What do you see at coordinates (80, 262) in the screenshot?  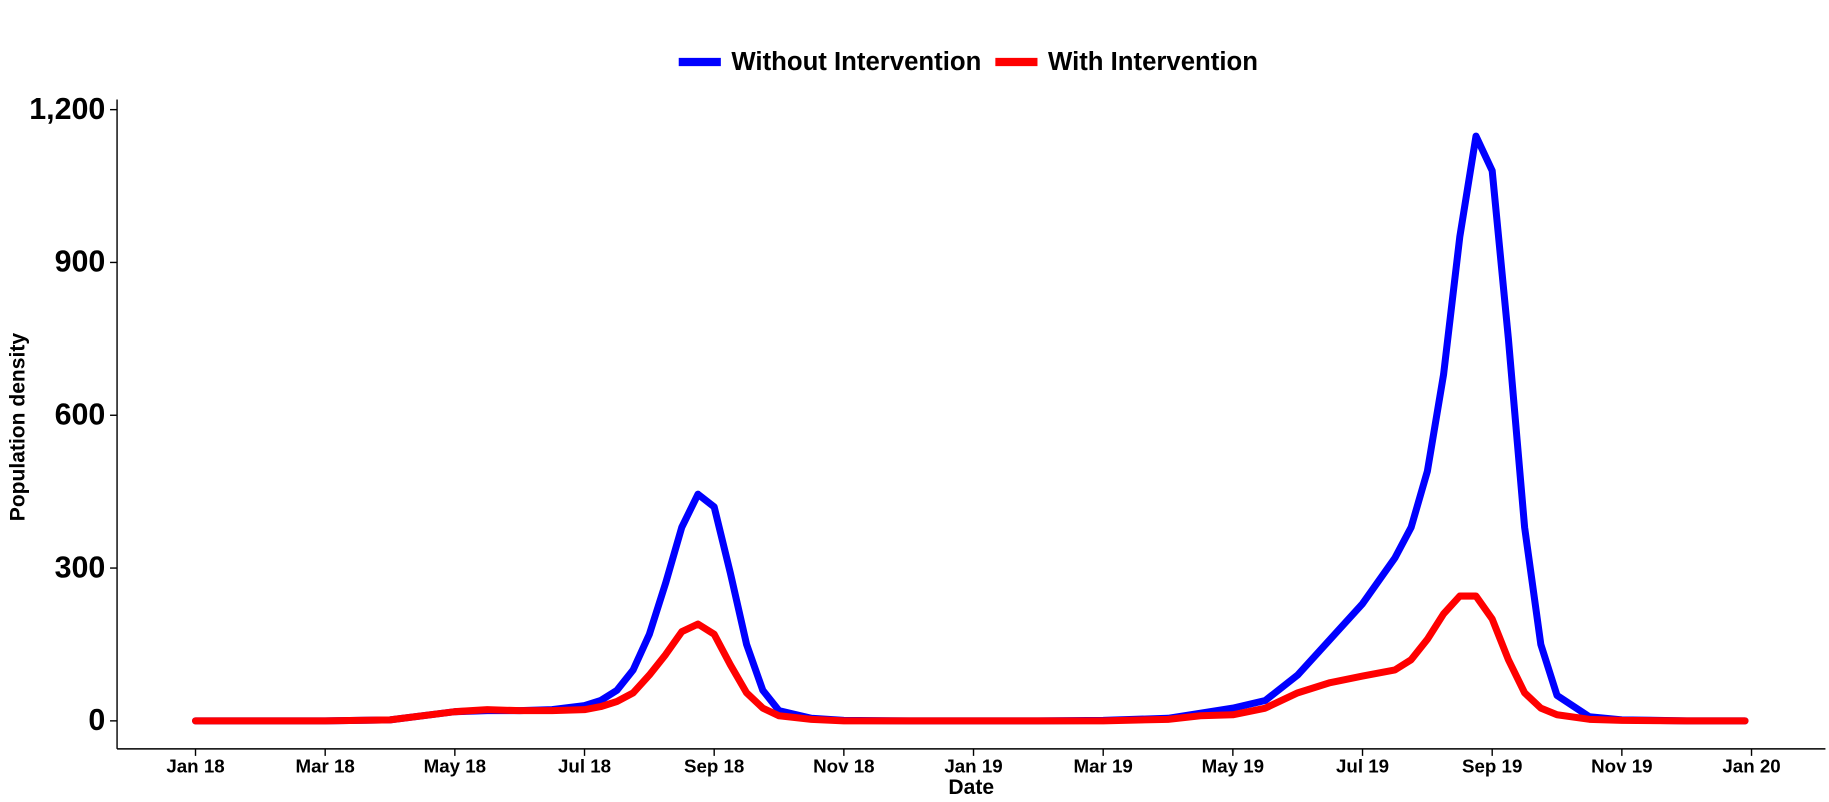 I see `y-tick-label: 900` at bounding box center [80, 262].